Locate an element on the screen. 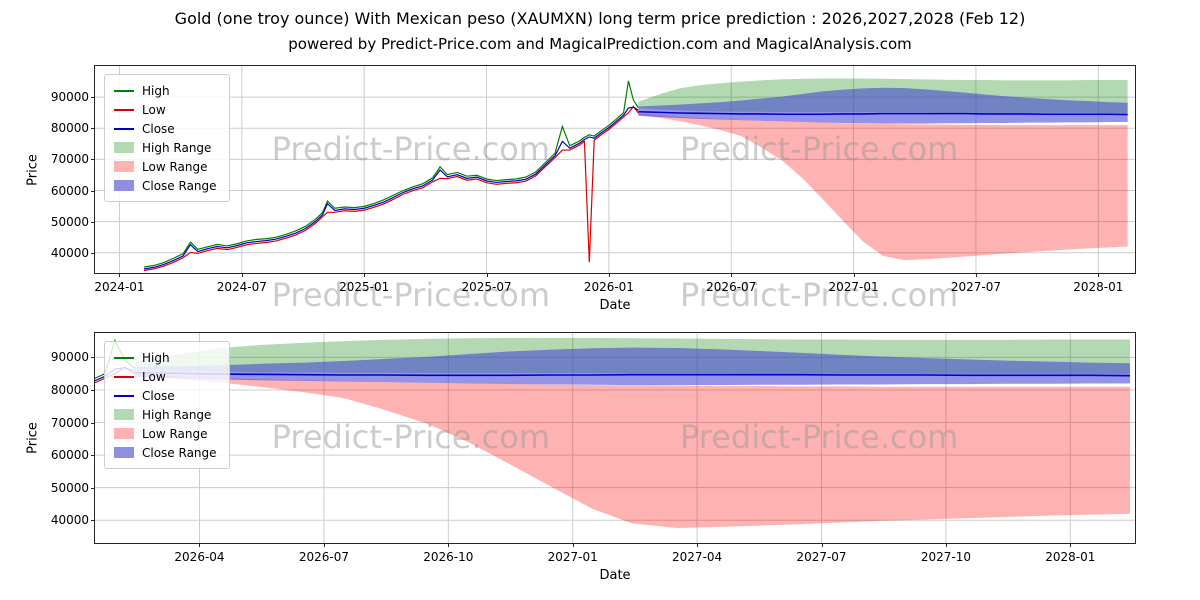  x-tick-label: 2025-07 is located at coordinates (486, 287).